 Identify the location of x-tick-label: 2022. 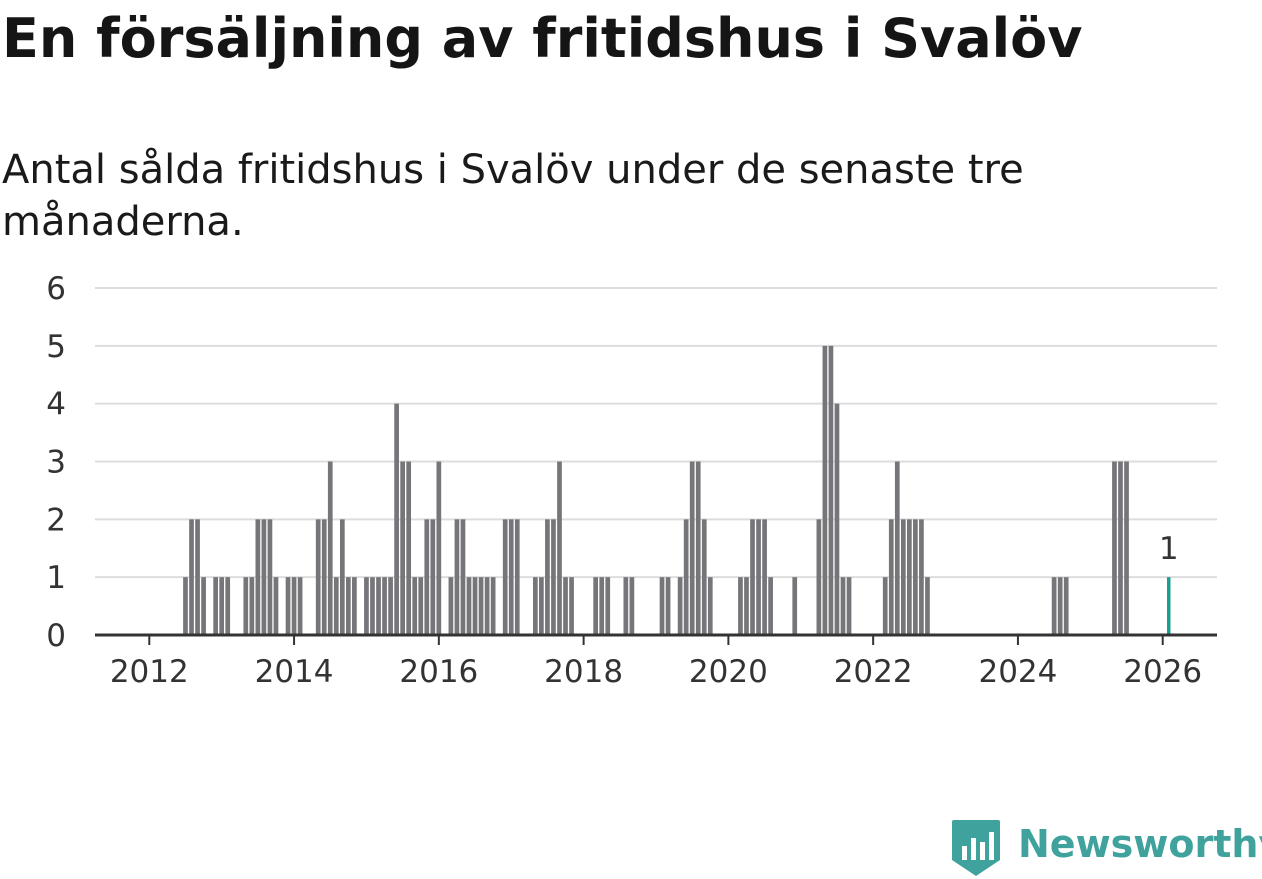
(873, 672).